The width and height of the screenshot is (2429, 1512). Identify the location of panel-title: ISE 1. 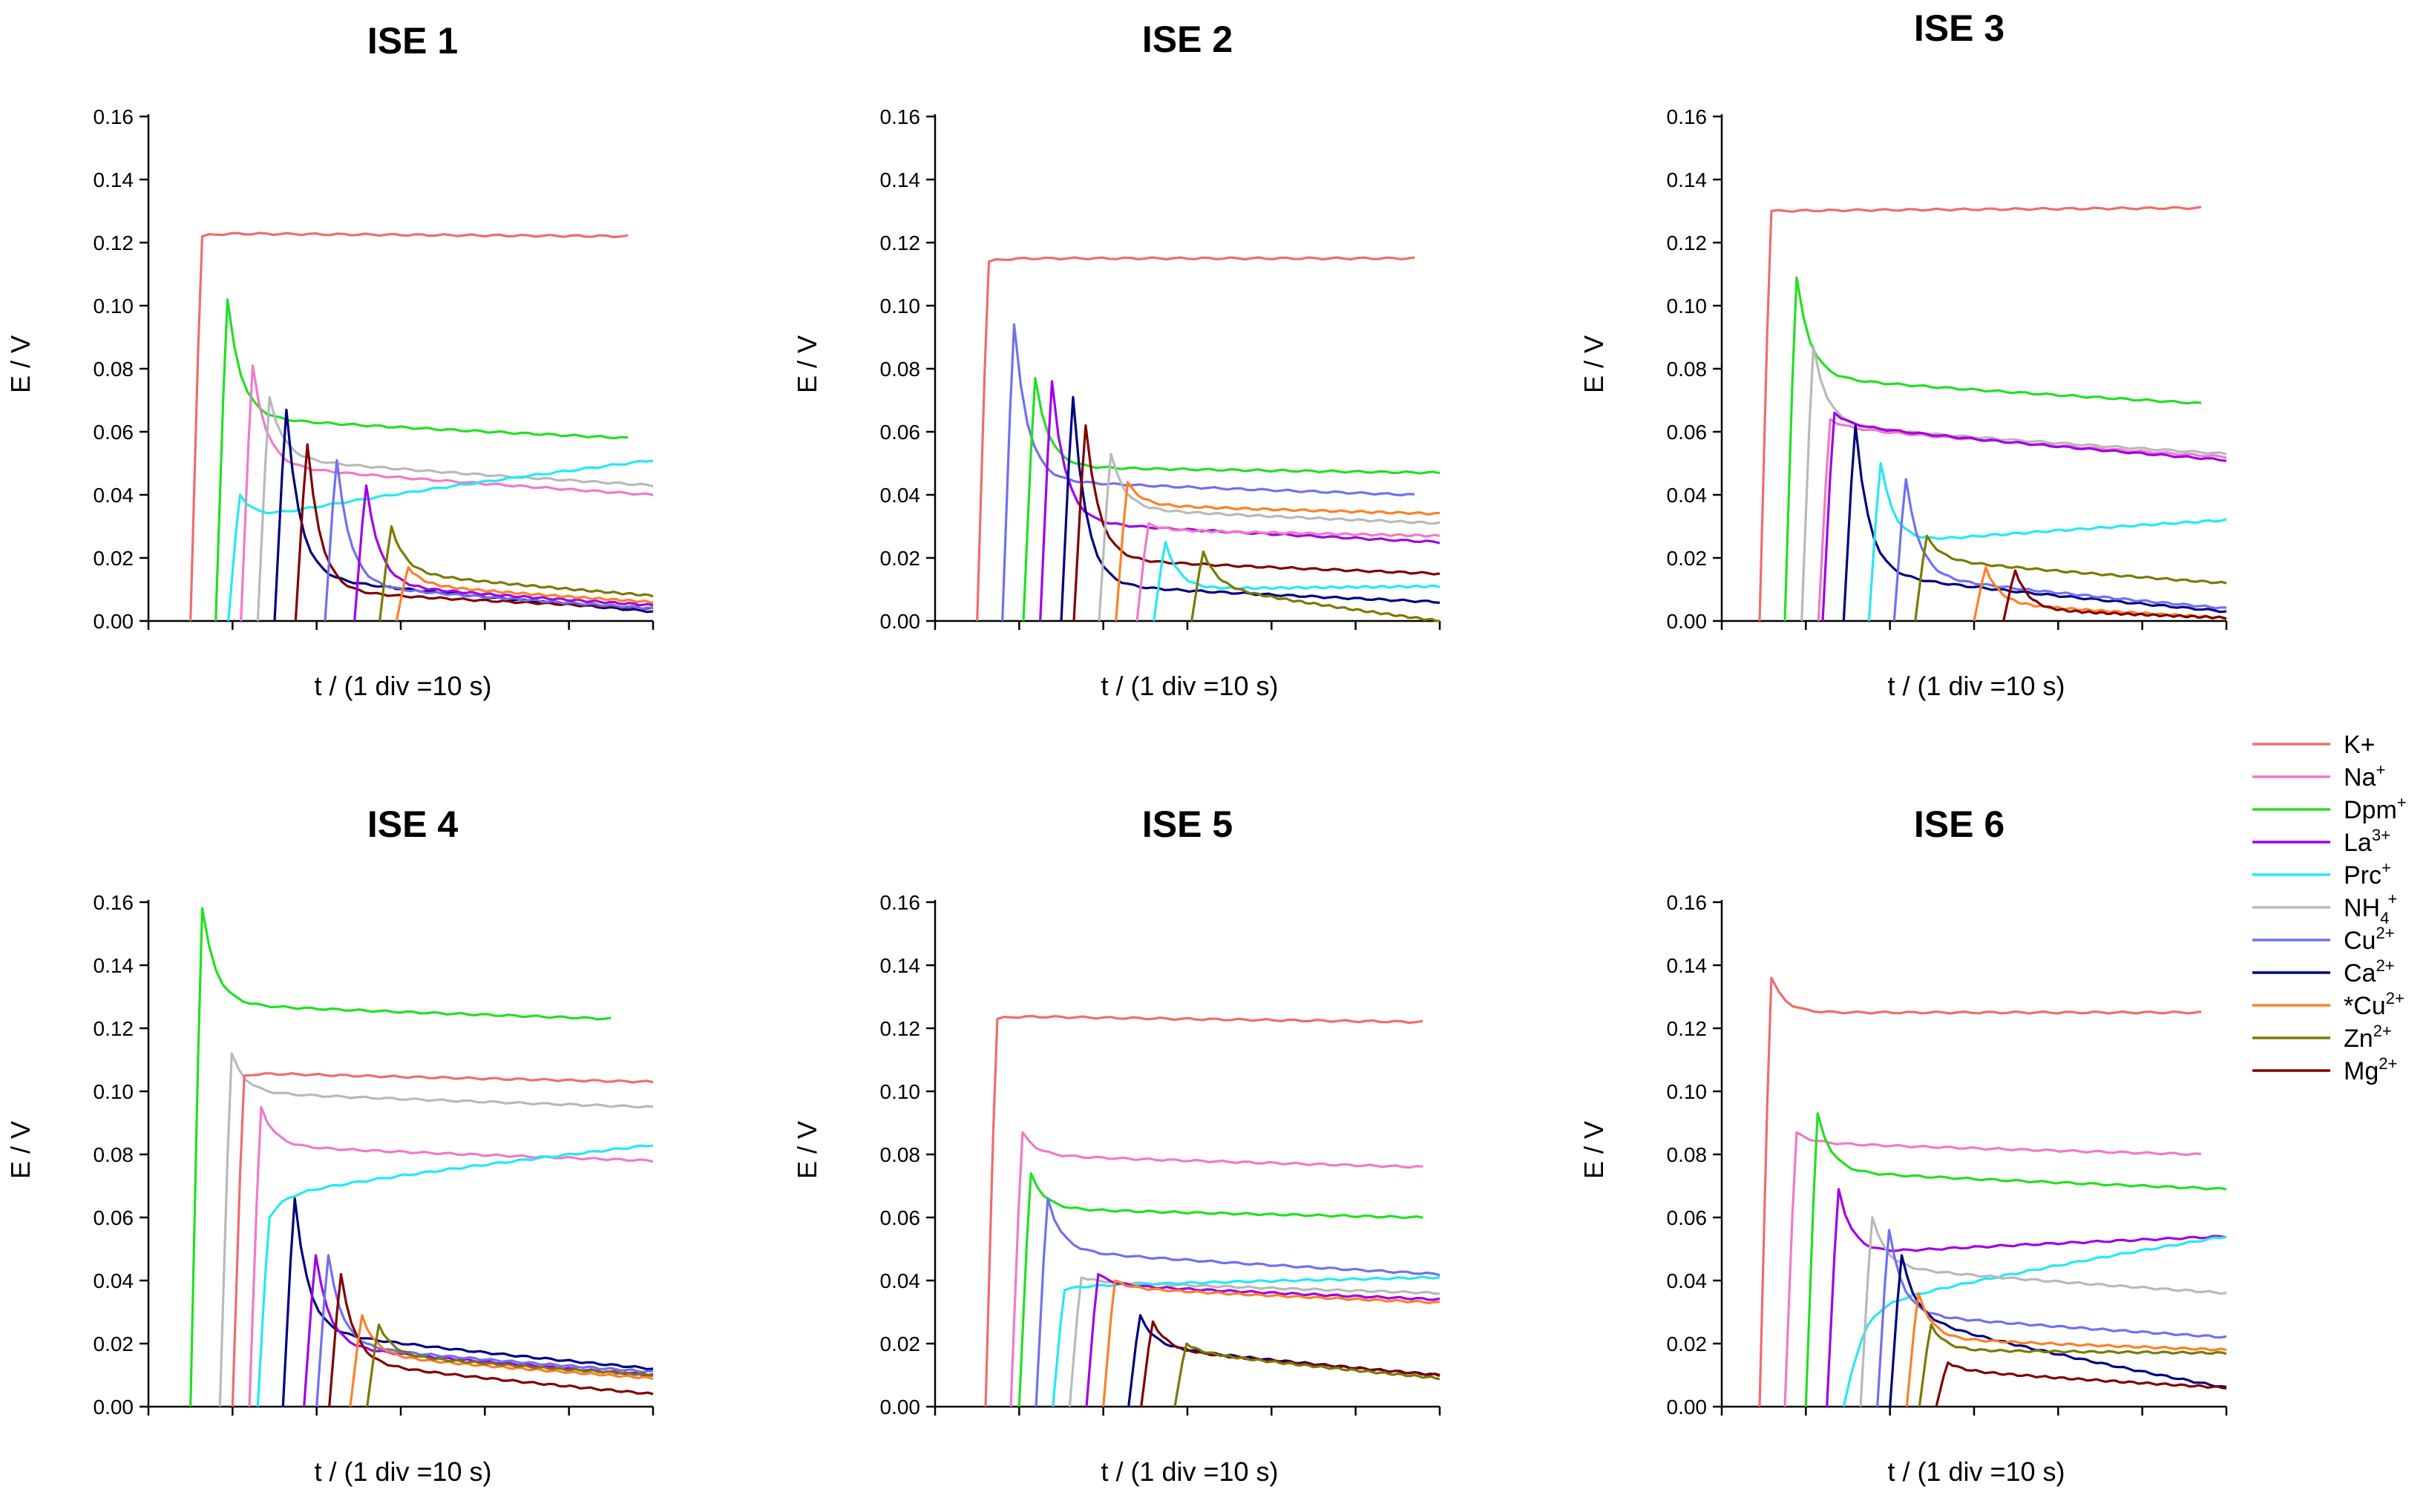
(412, 41).